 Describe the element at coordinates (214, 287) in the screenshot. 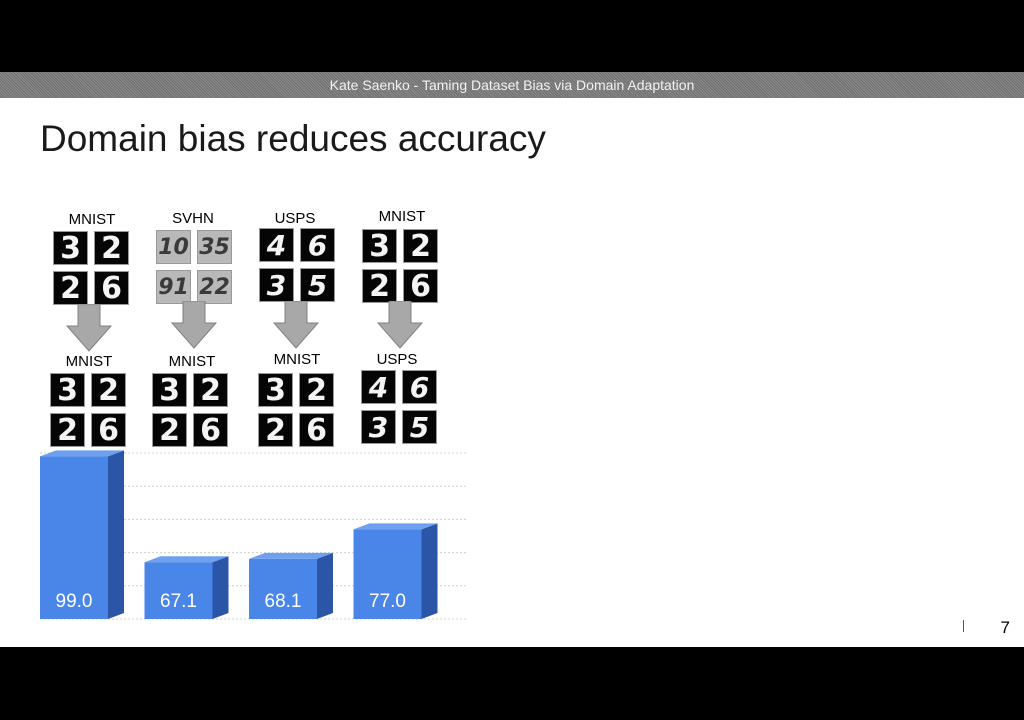

I see `digit-image: 22` at that location.